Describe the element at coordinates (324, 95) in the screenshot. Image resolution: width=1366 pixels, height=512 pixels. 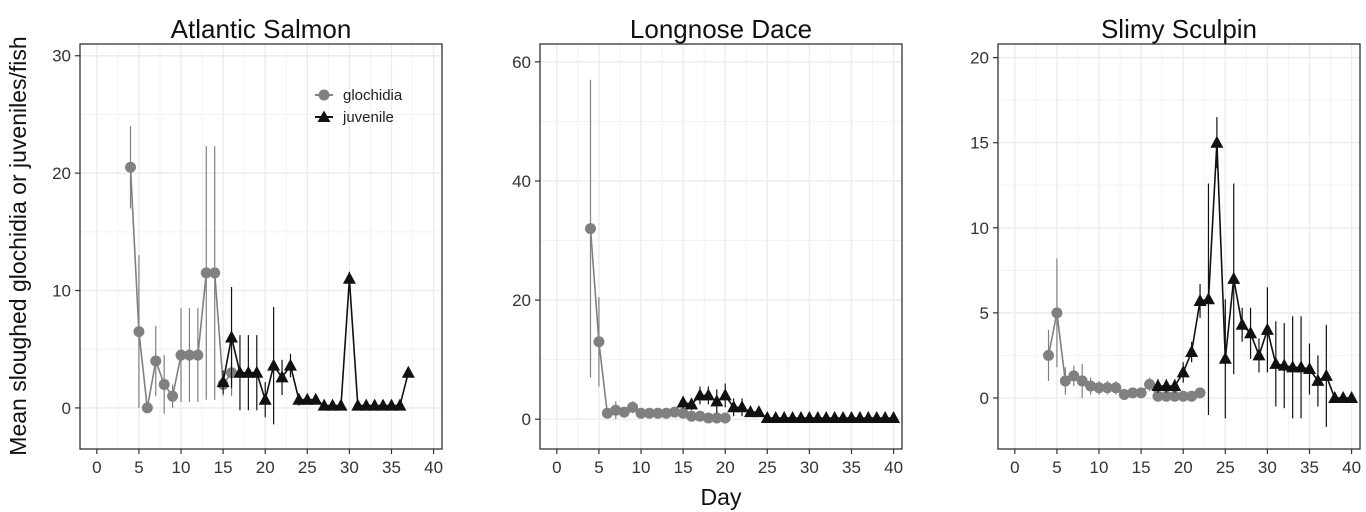
I see `legend-glochidia-marker` at that location.